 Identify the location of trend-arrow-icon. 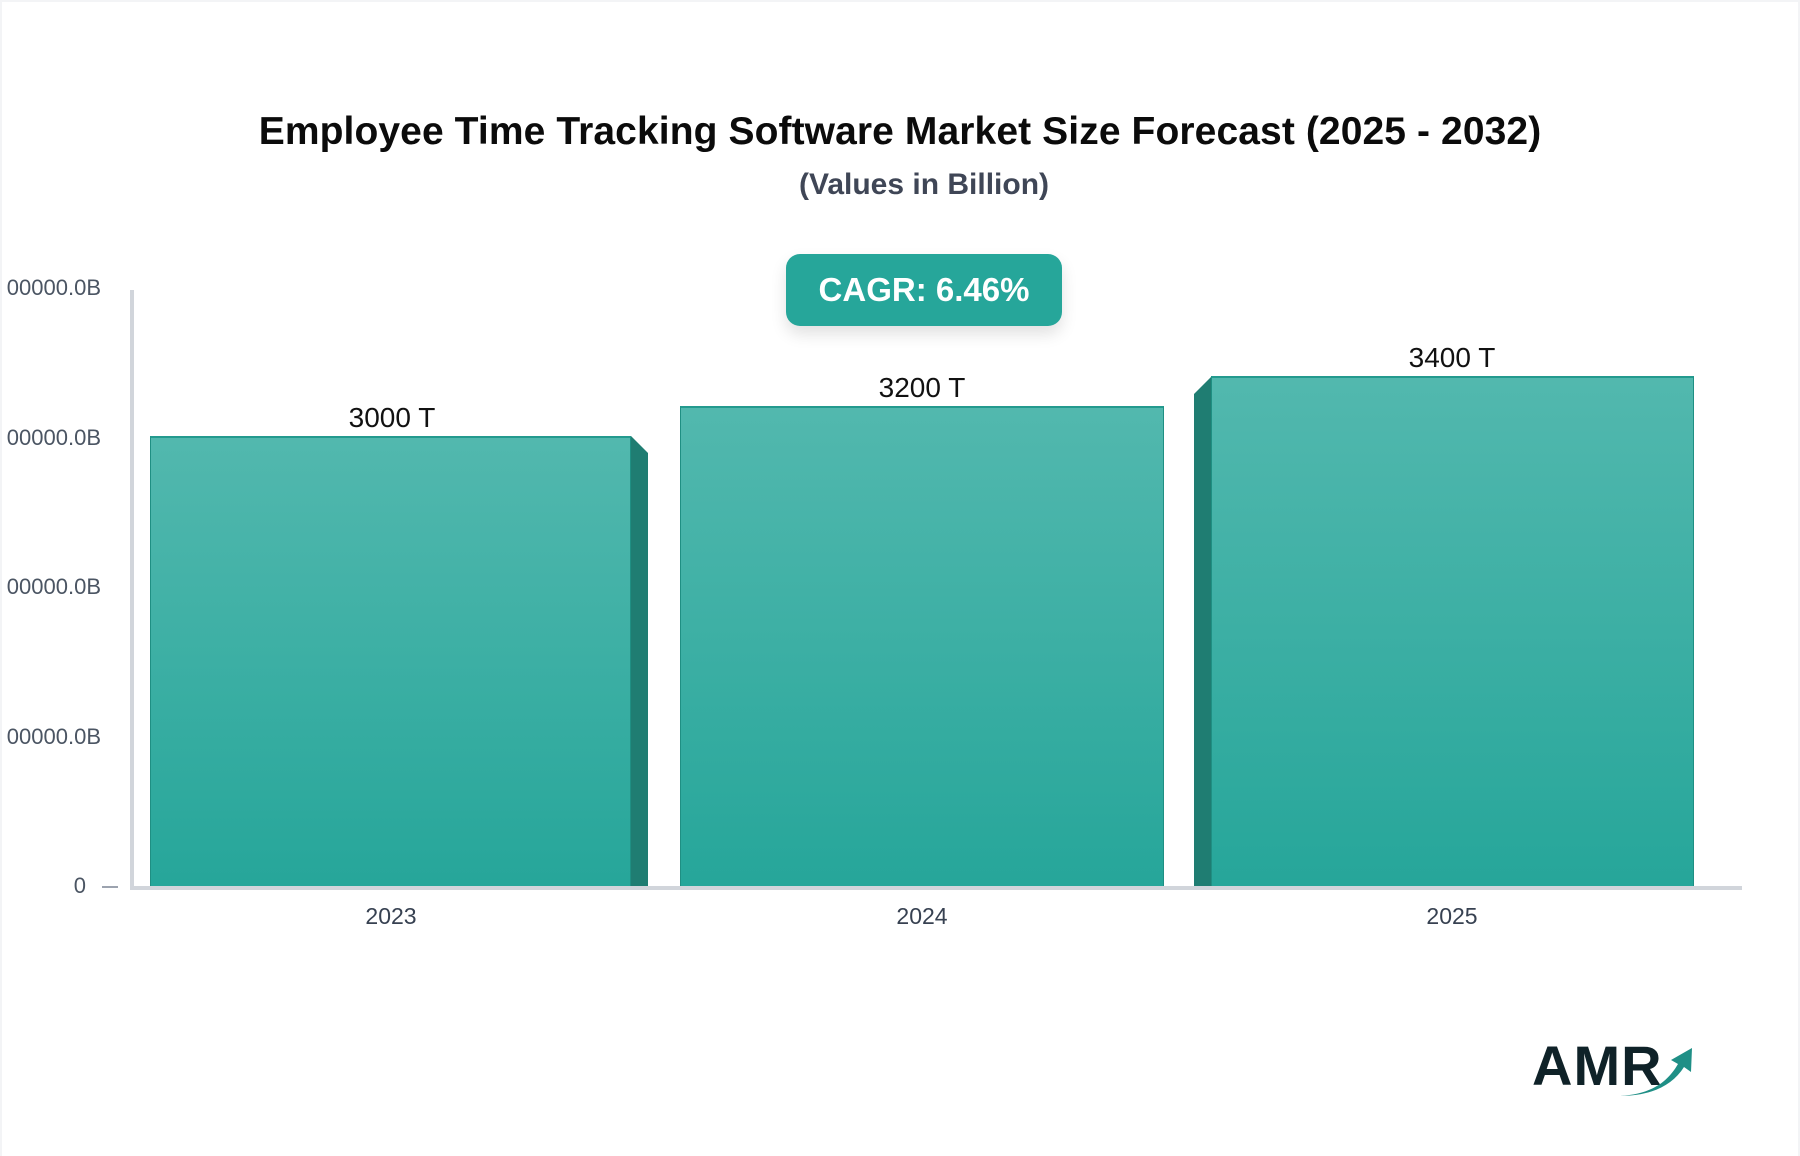
(1656, 1072).